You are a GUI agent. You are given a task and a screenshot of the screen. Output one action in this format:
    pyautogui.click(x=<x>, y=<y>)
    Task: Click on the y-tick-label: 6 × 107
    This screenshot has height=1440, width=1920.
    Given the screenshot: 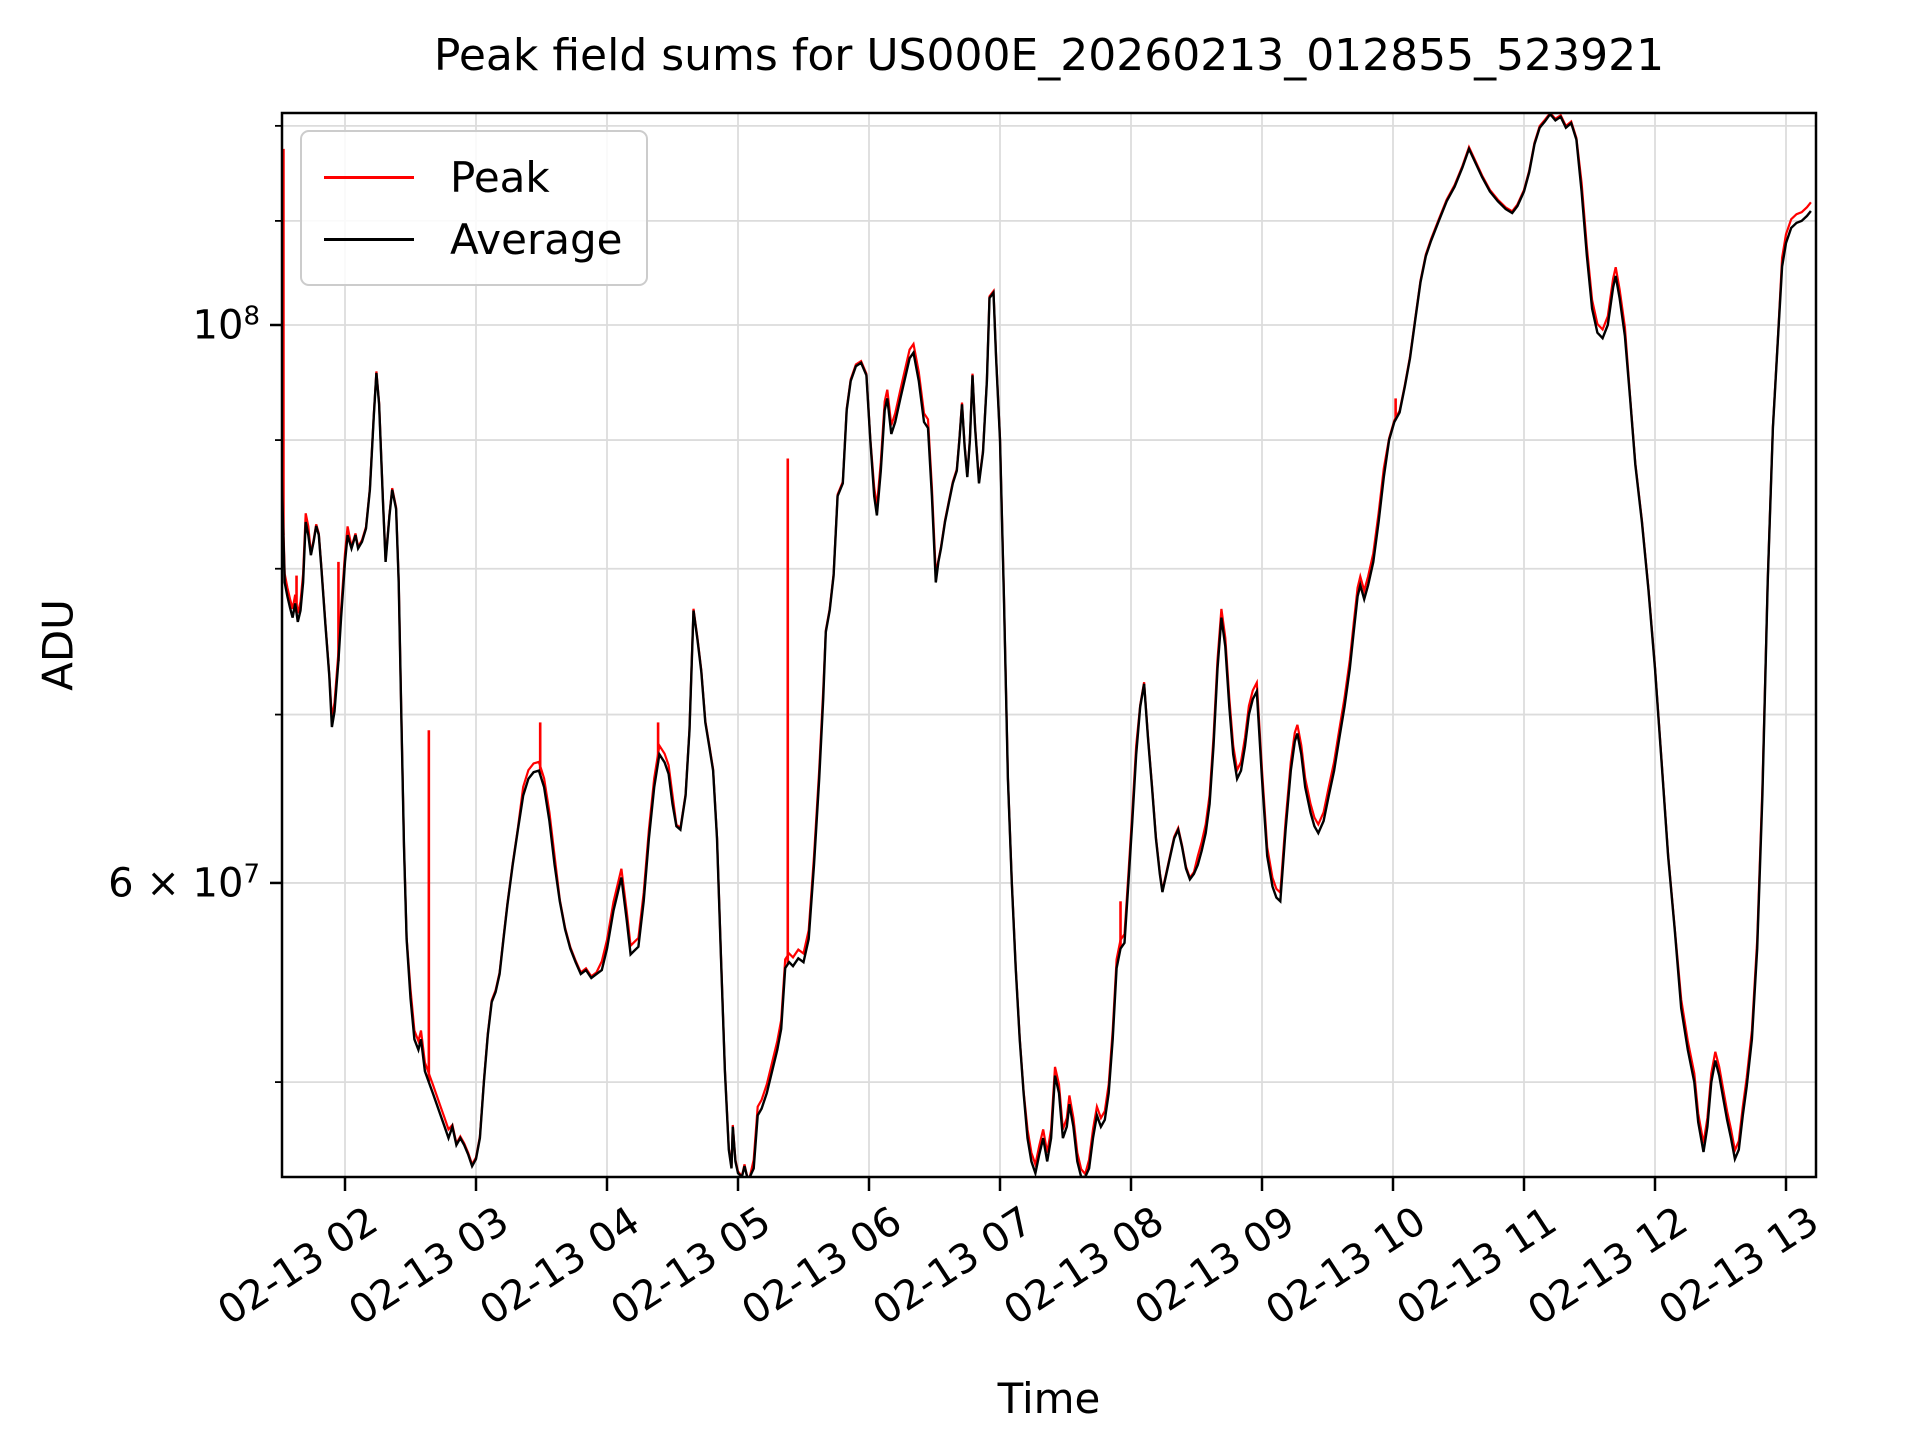 What is the action you would take?
    pyautogui.click(x=184, y=883)
    